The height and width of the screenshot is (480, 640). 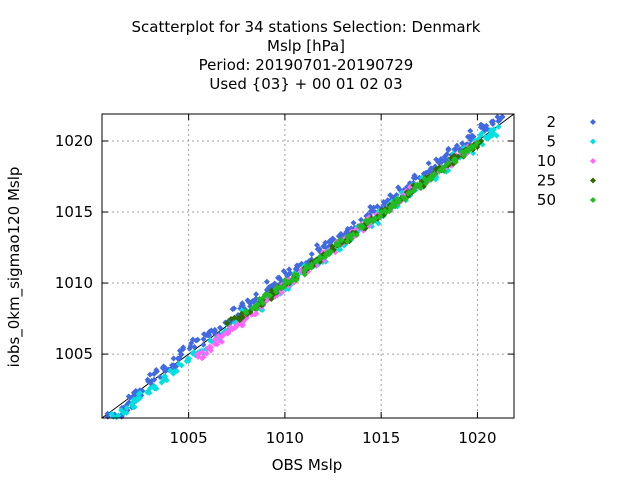 What do you see at coordinates (566, 161) in the screenshot?
I see `legend-entry-10: 10` at bounding box center [566, 161].